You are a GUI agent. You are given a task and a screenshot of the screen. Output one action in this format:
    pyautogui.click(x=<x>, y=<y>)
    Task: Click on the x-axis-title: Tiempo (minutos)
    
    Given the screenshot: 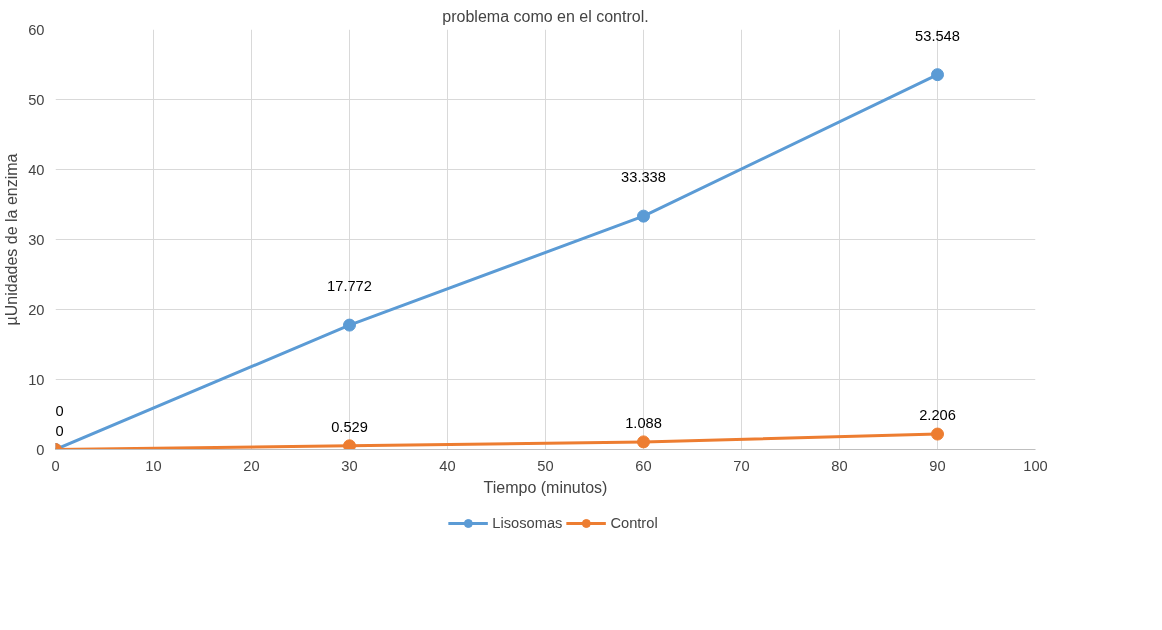 What is the action you would take?
    pyautogui.click(x=545, y=487)
    